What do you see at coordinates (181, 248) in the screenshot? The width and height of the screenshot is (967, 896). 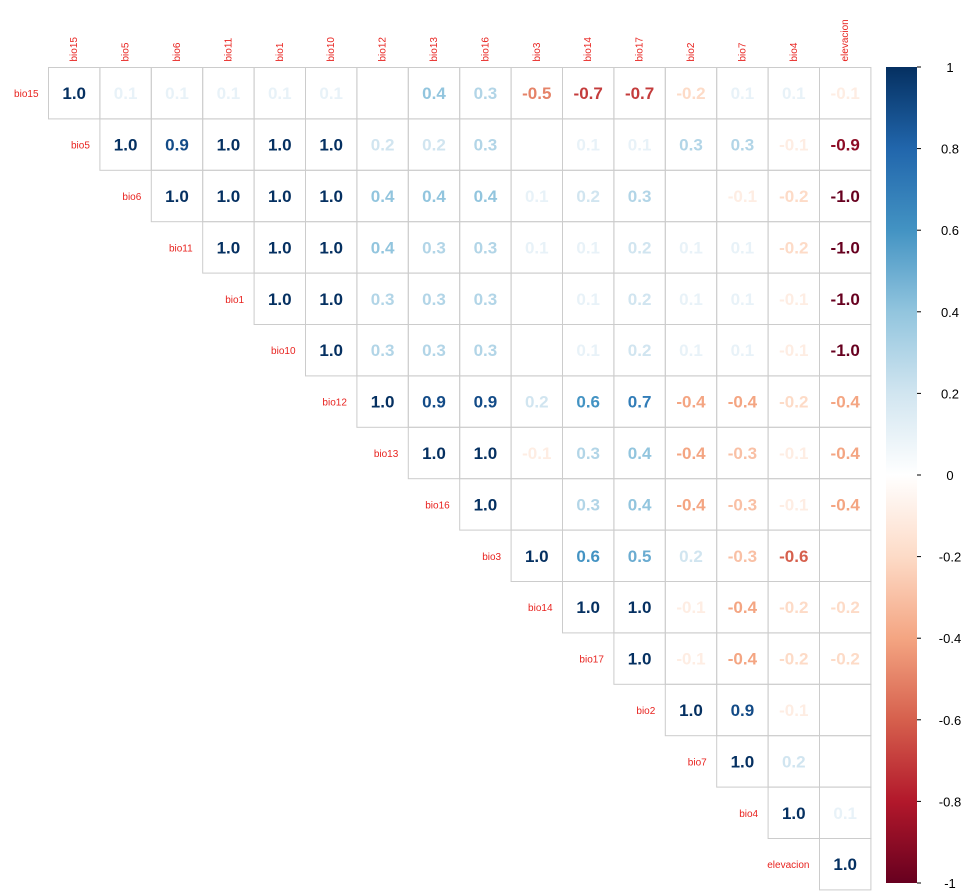 I see `row-label-bio11: bio11` at bounding box center [181, 248].